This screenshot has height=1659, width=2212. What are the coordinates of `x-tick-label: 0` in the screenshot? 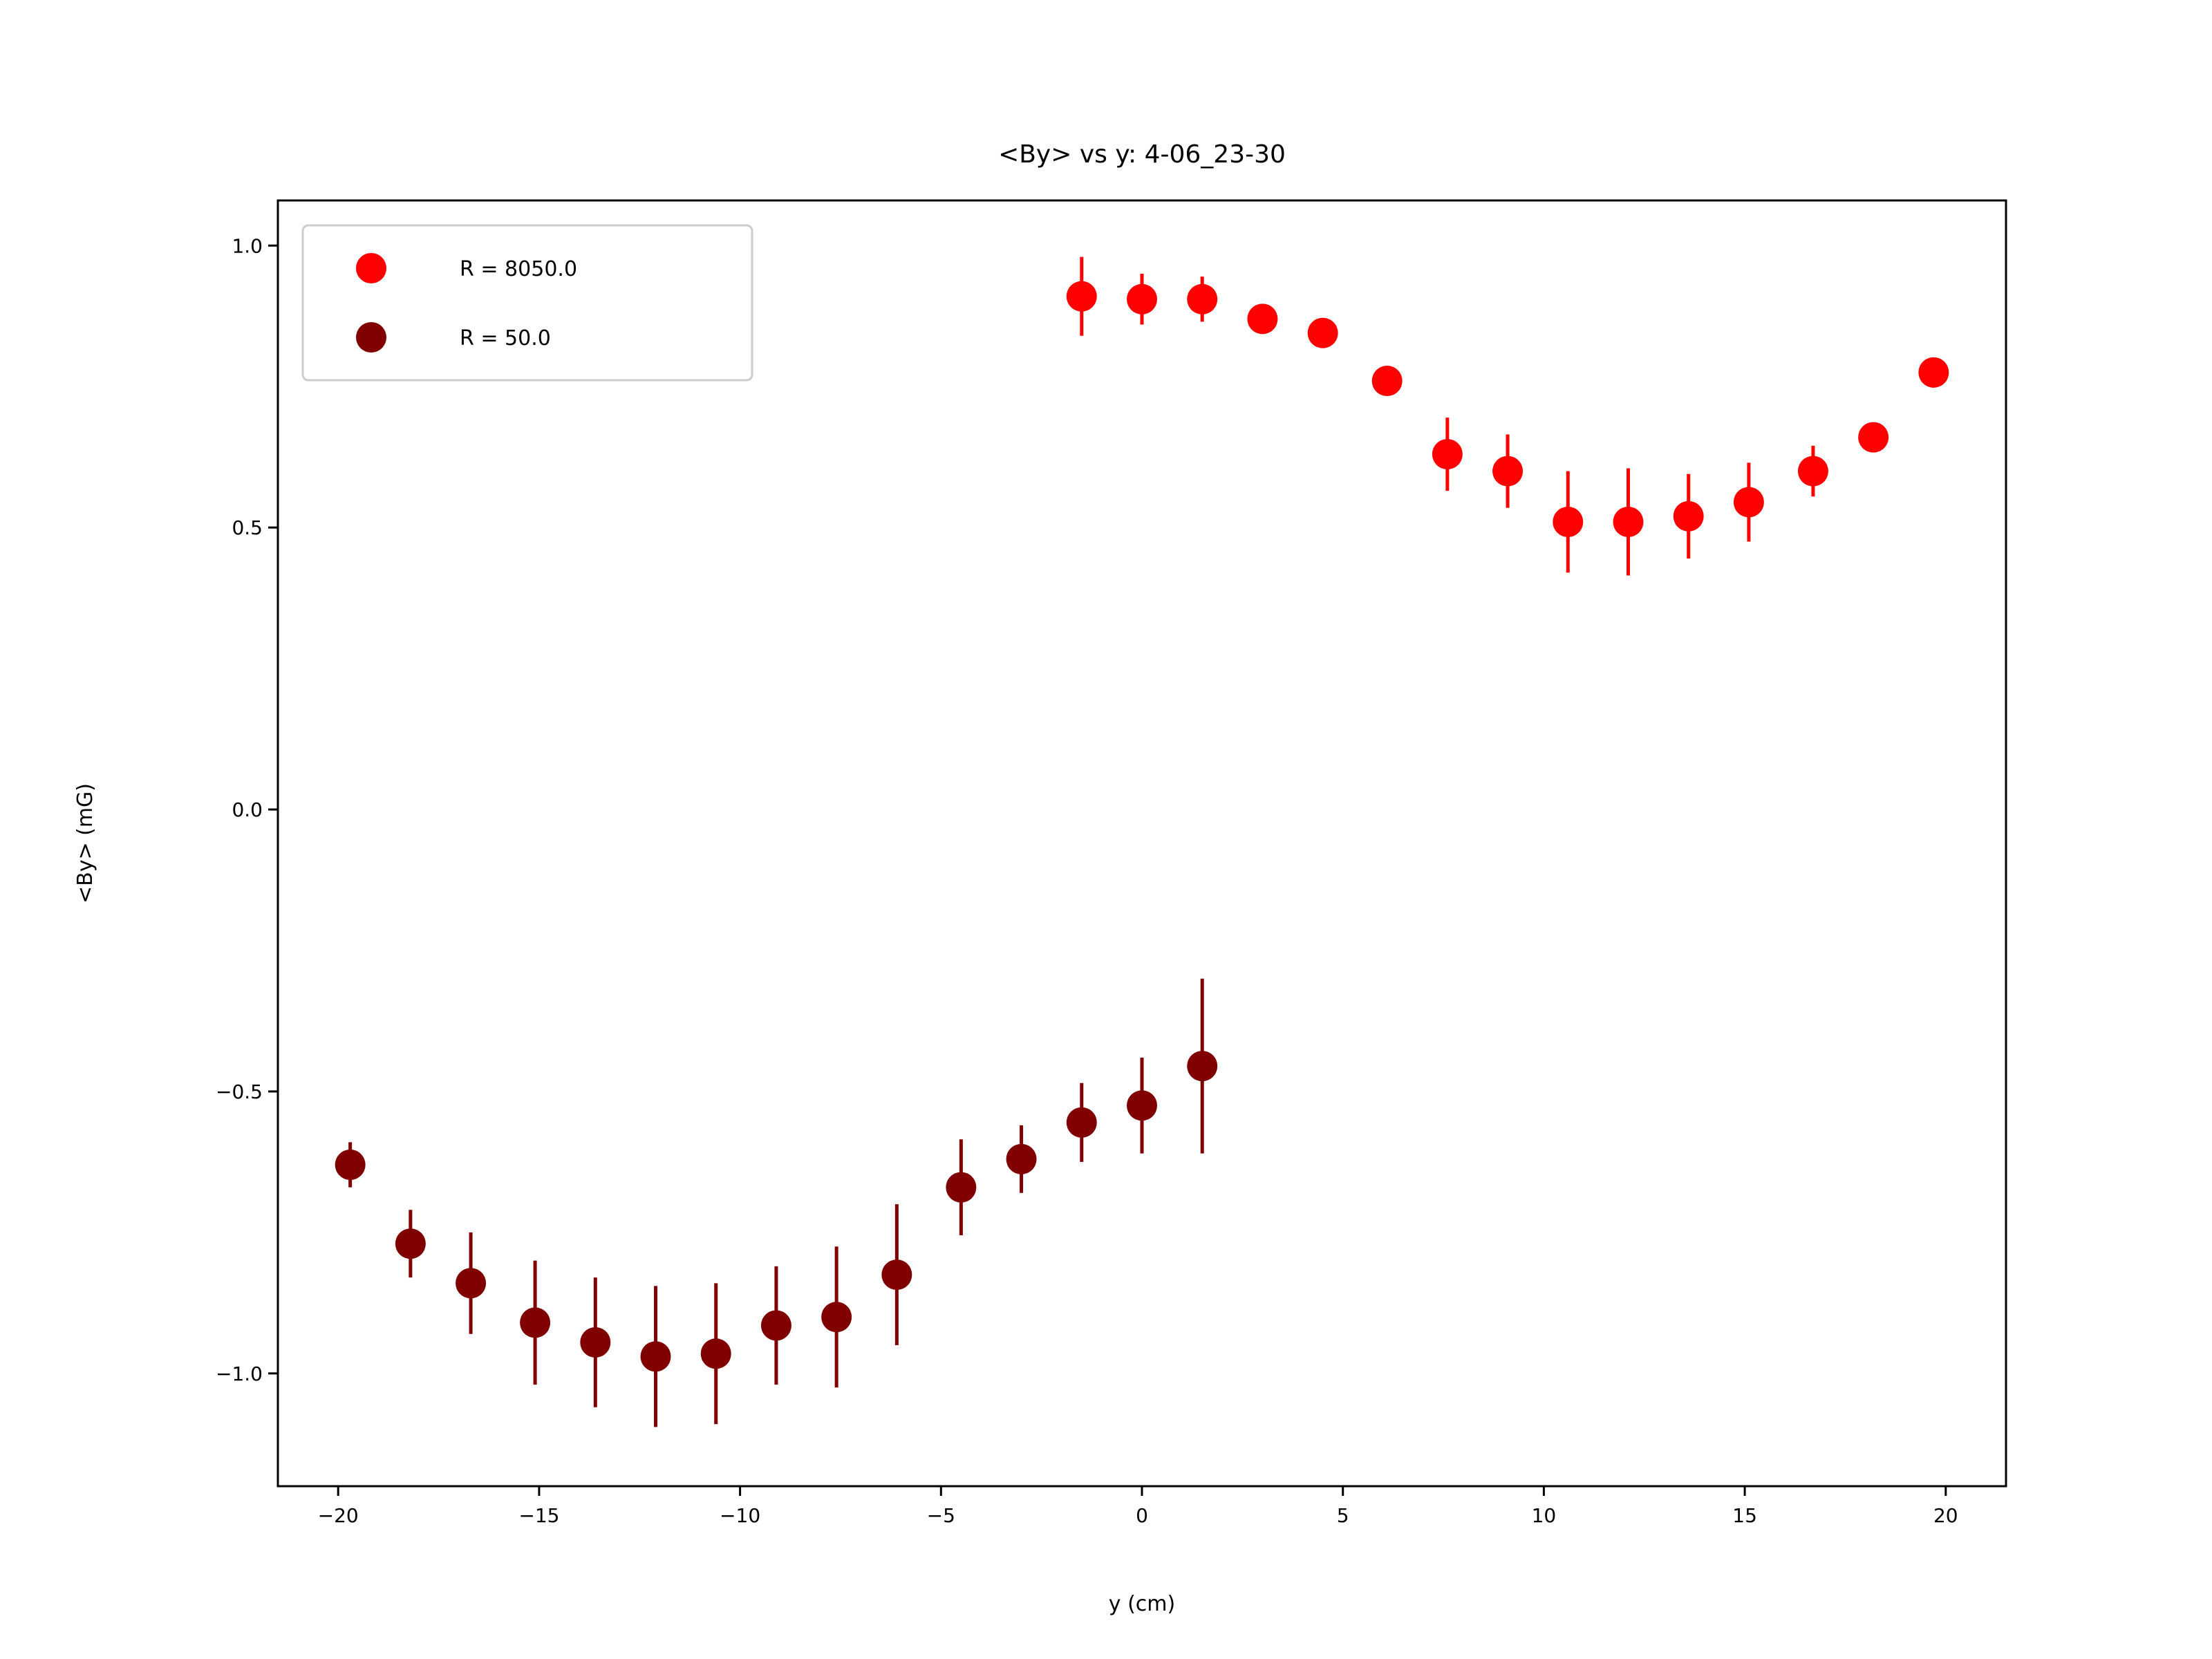 It's located at (1142, 1516).